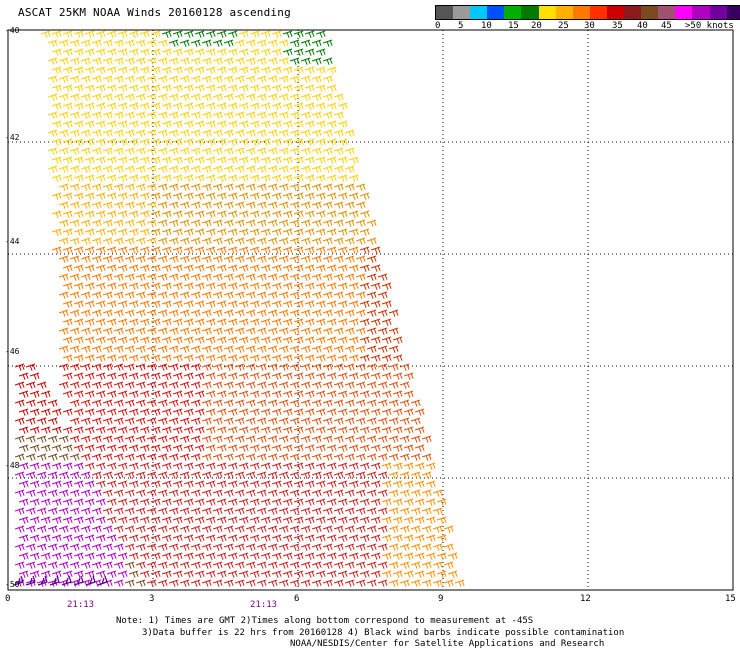 The width and height of the screenshot is (740, 650). What do you see at coordinates (12, 351) in the screenshot?
I see `y-tick-label: -46` at bounding box center [12, 351].